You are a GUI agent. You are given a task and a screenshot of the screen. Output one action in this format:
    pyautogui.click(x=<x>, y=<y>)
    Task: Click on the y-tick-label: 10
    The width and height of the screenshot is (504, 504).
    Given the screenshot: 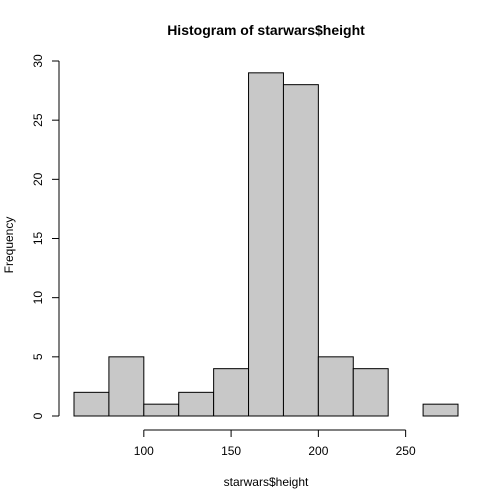 What is the action you would take?
    pyautogui.click(x=38, y=298)
    